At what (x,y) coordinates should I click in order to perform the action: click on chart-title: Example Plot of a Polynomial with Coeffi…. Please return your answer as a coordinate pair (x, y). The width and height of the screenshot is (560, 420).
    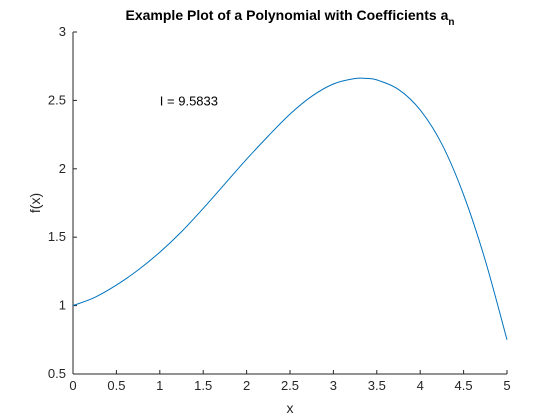
    Looking at the image, I should click on (290, 17).